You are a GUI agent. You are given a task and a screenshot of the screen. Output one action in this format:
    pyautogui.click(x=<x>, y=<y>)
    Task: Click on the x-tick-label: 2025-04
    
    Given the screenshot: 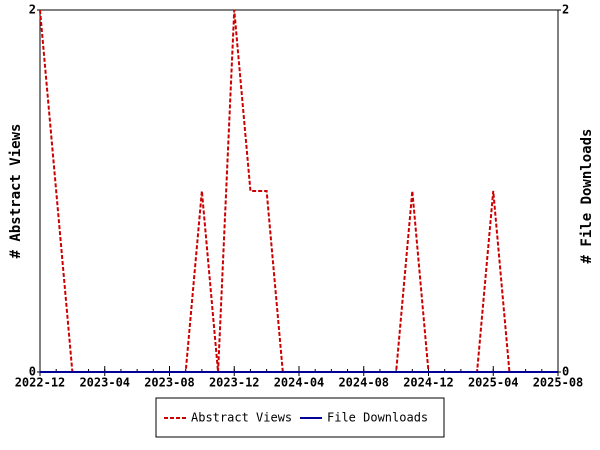 What is the action you would take?
    pyautogui.click(x=493, y=383)
    